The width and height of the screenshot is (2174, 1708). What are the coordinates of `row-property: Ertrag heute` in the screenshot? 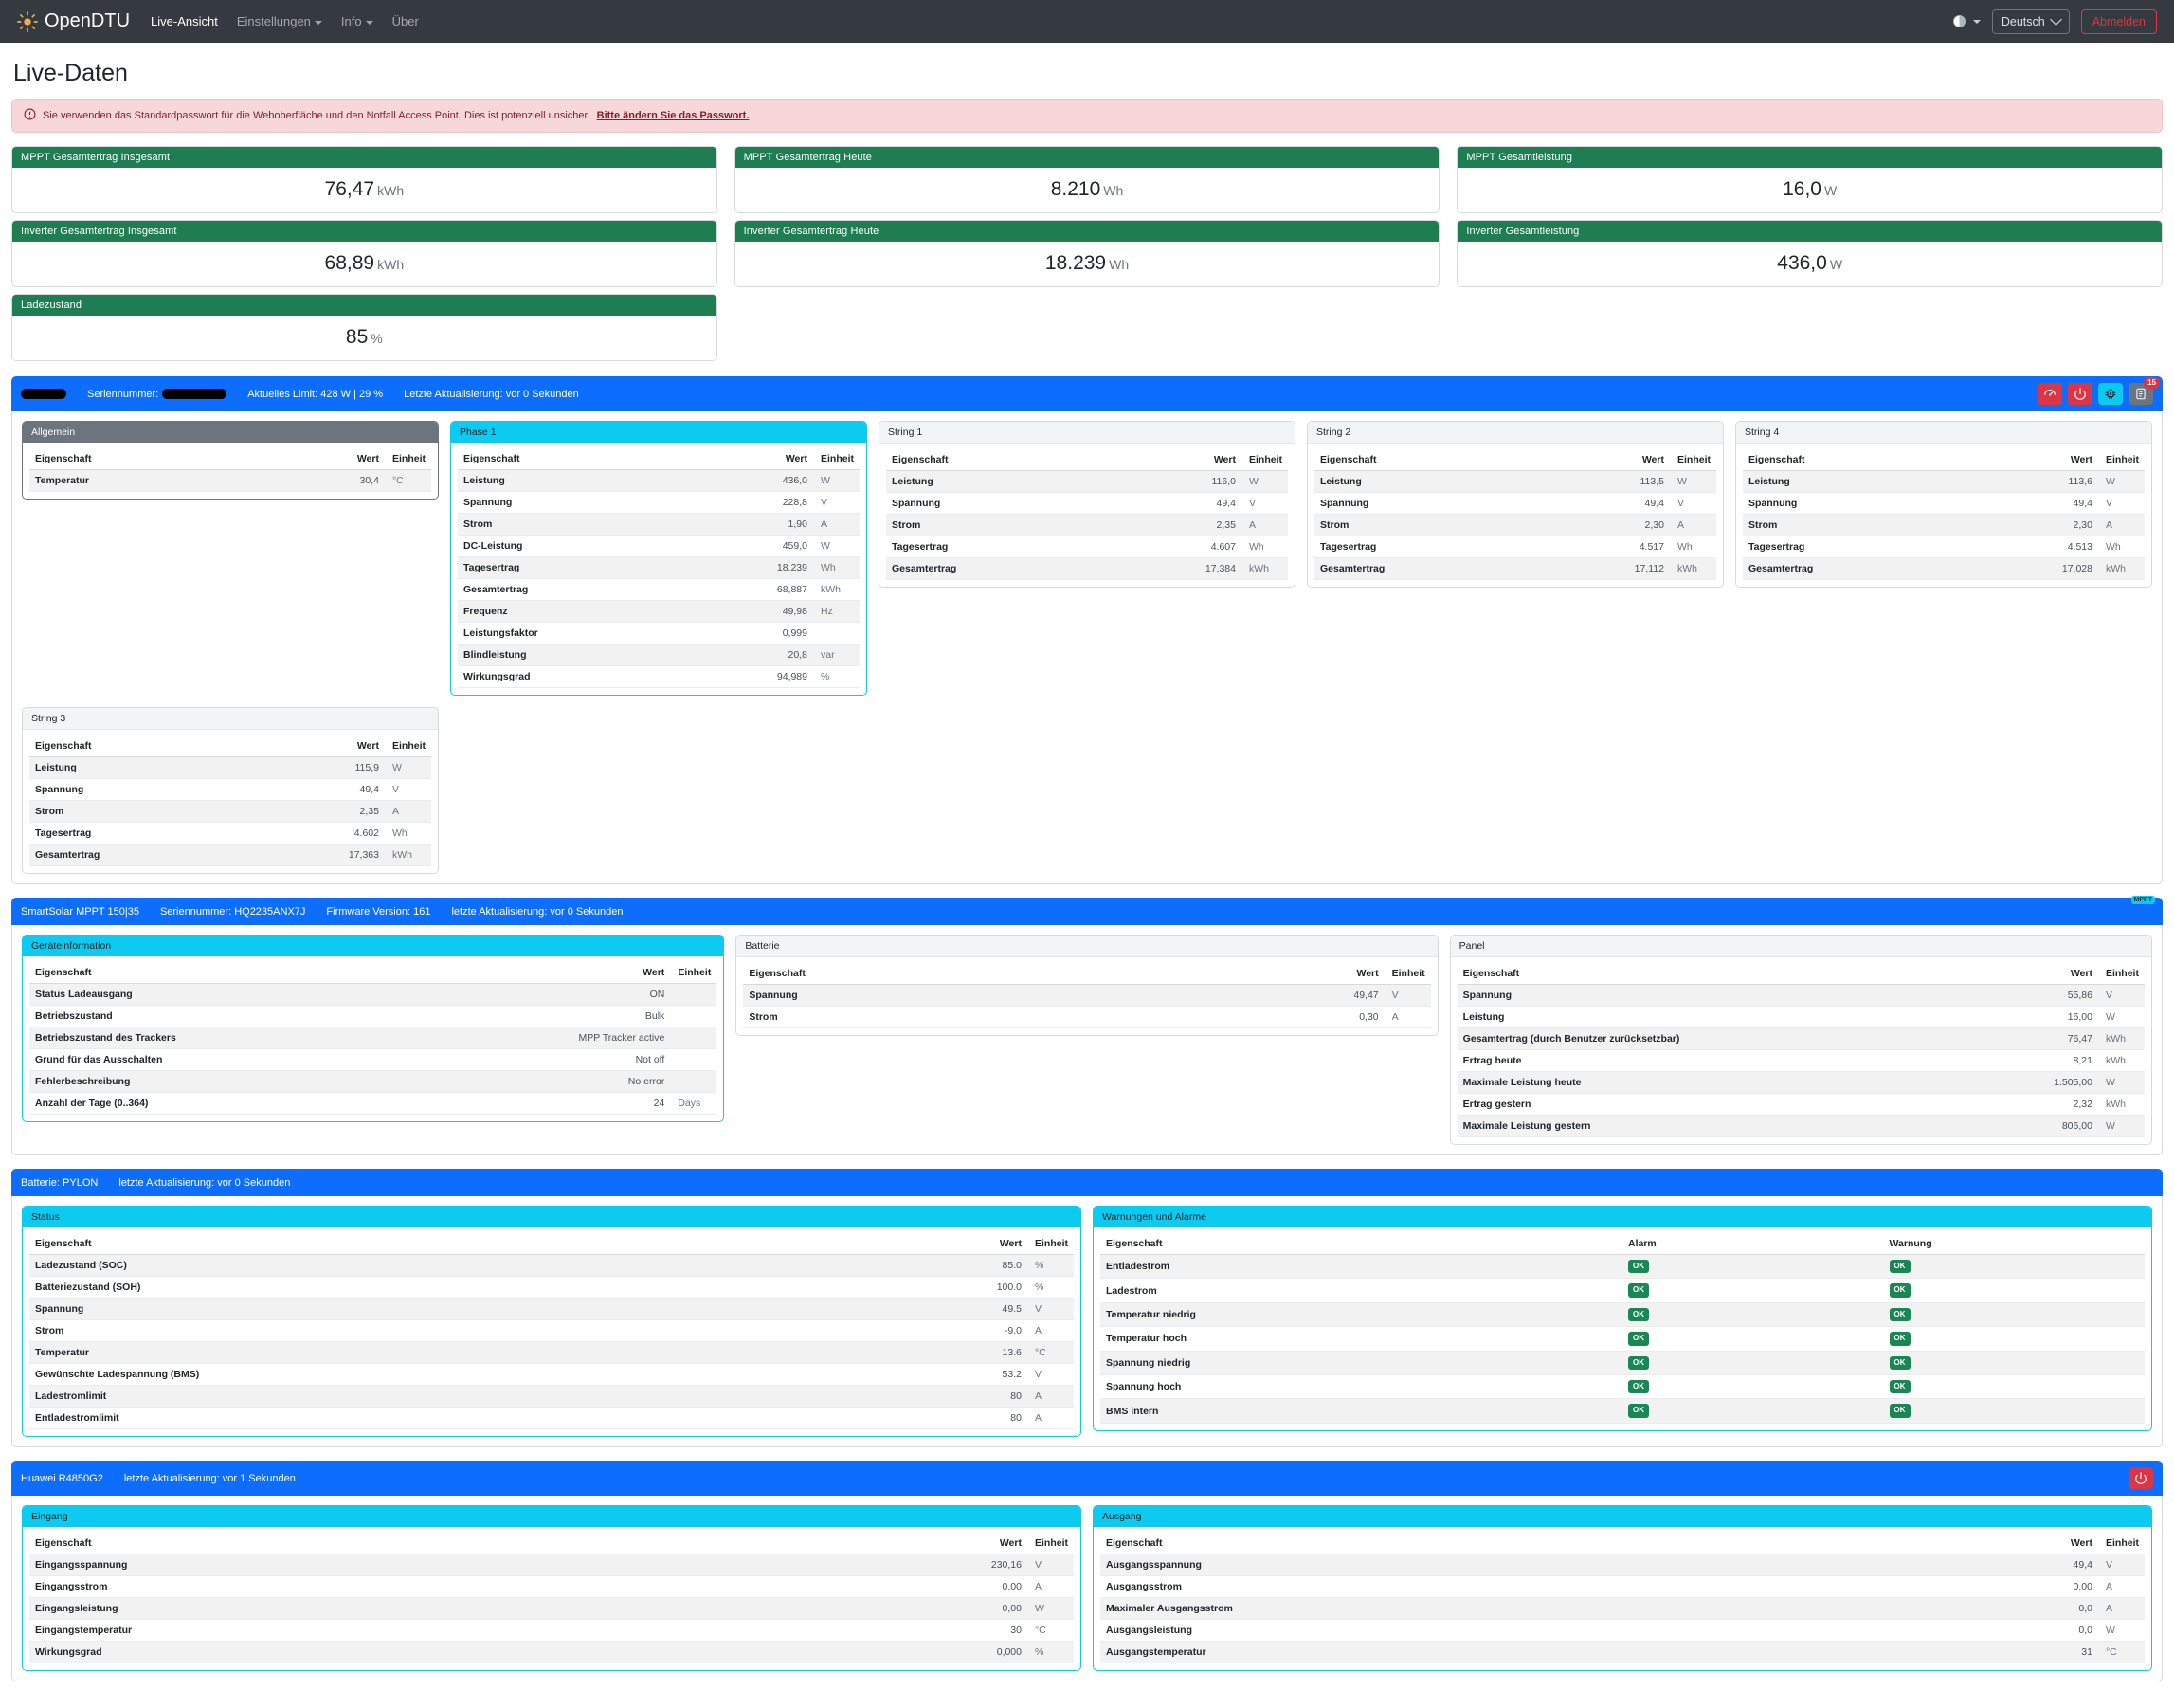 It's located at (1720, 1060).